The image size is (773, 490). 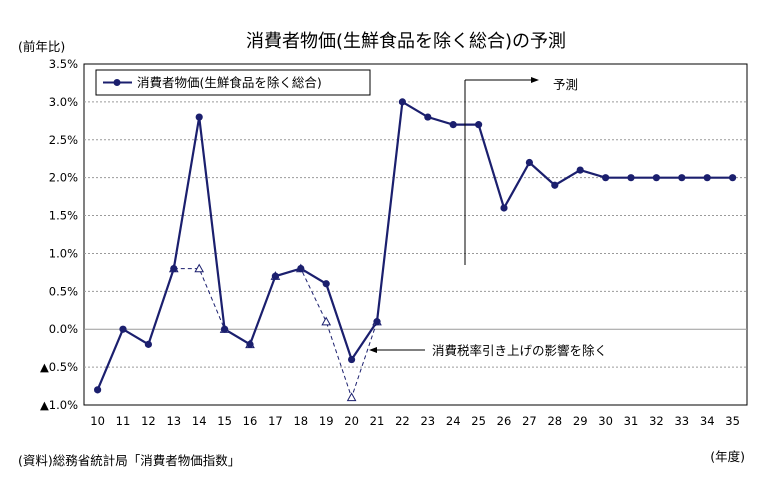 I want to click on tax-arrowhead, so click(x=373, y=350).